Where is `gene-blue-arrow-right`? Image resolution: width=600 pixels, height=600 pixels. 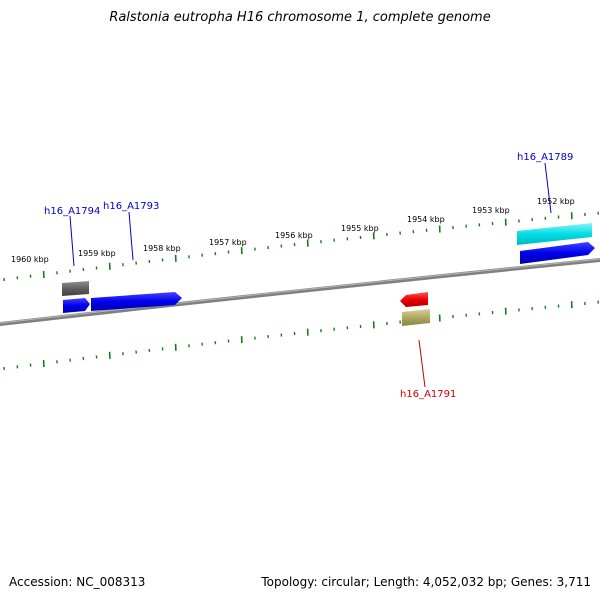
gene-blue-arrow-right is located at coordinates (557, 253).